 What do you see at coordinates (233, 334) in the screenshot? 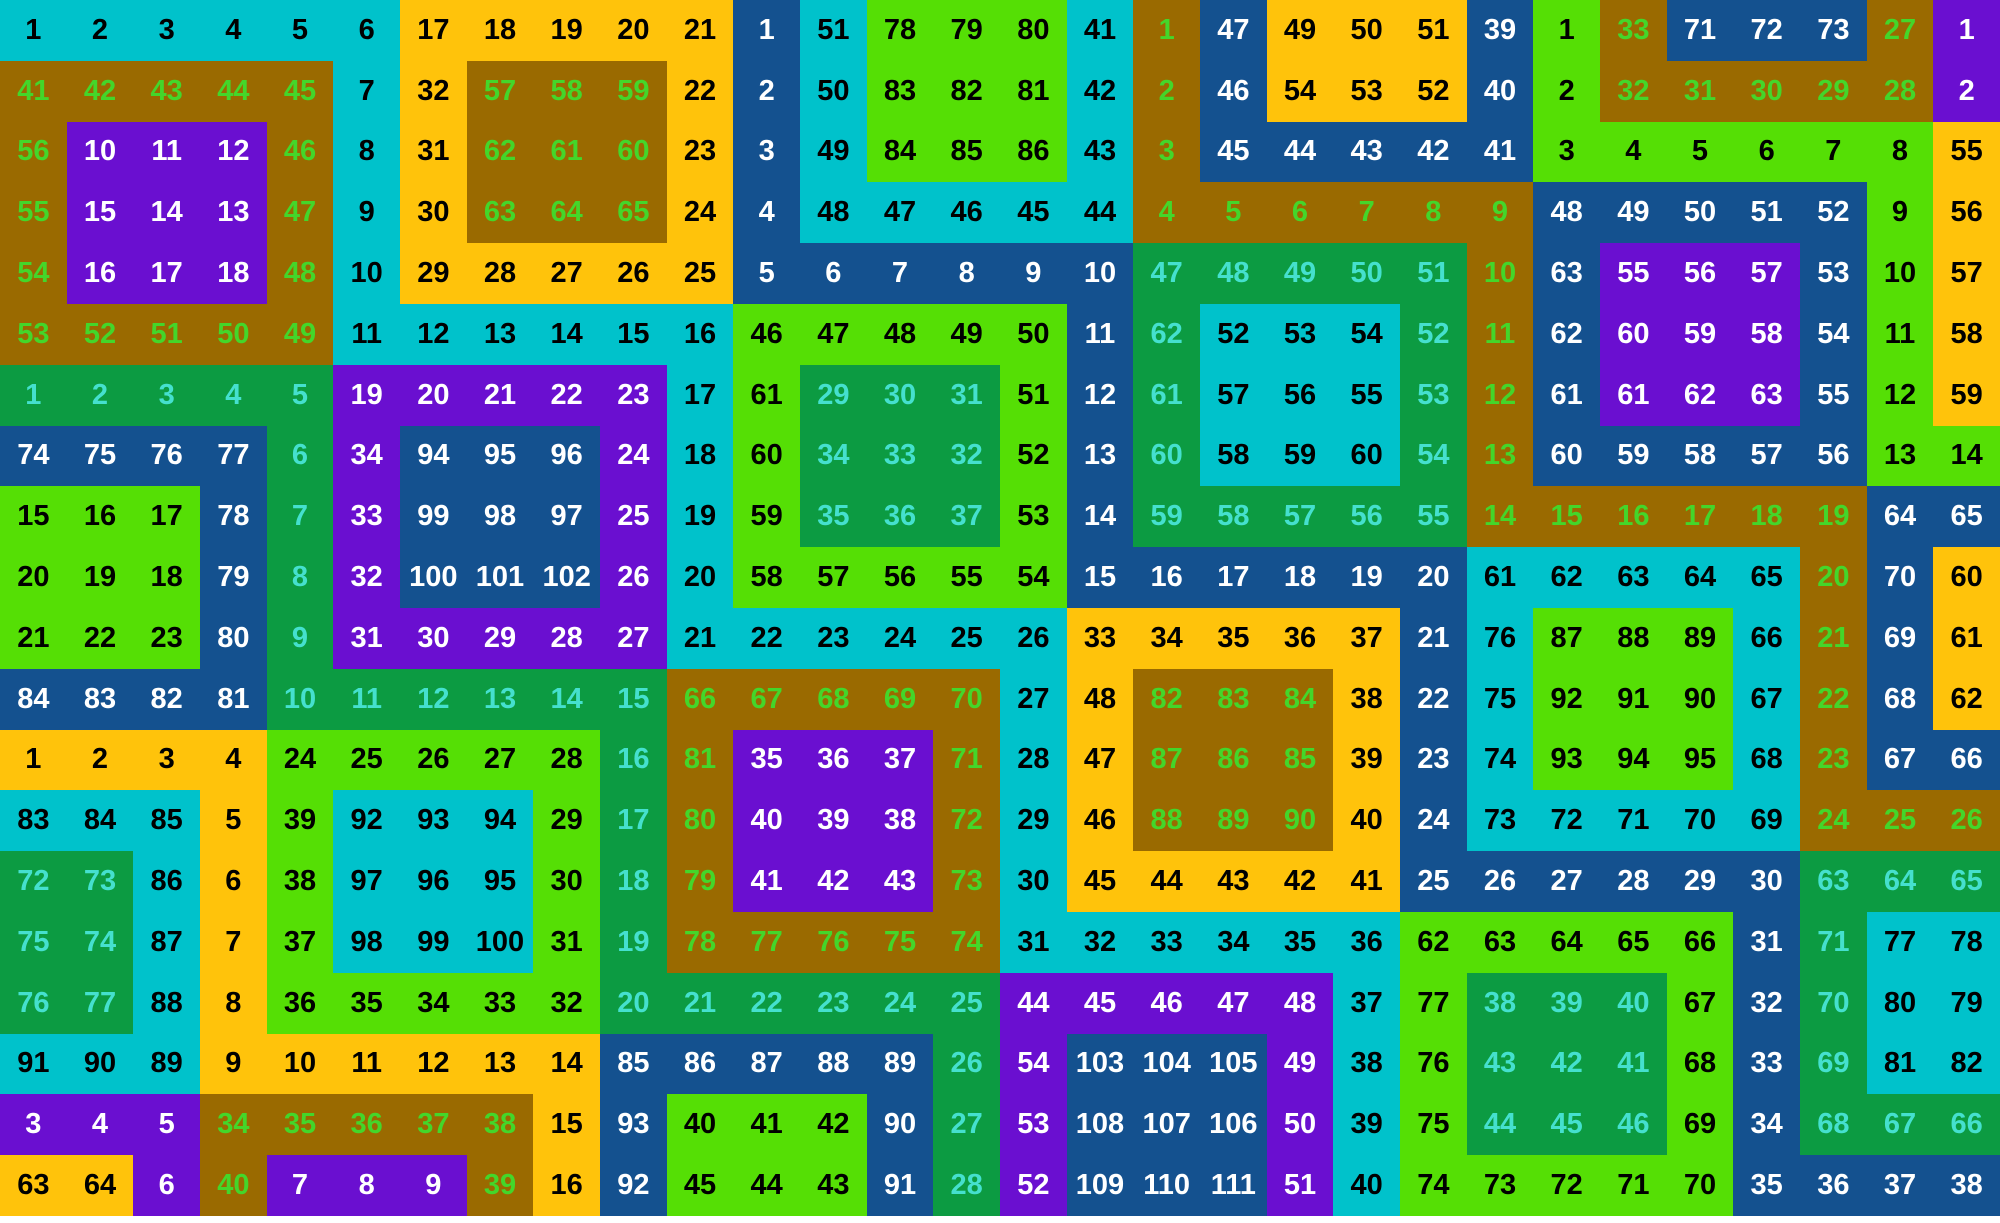
I see `grid-cell: 50` at bounding box center [233, 334].